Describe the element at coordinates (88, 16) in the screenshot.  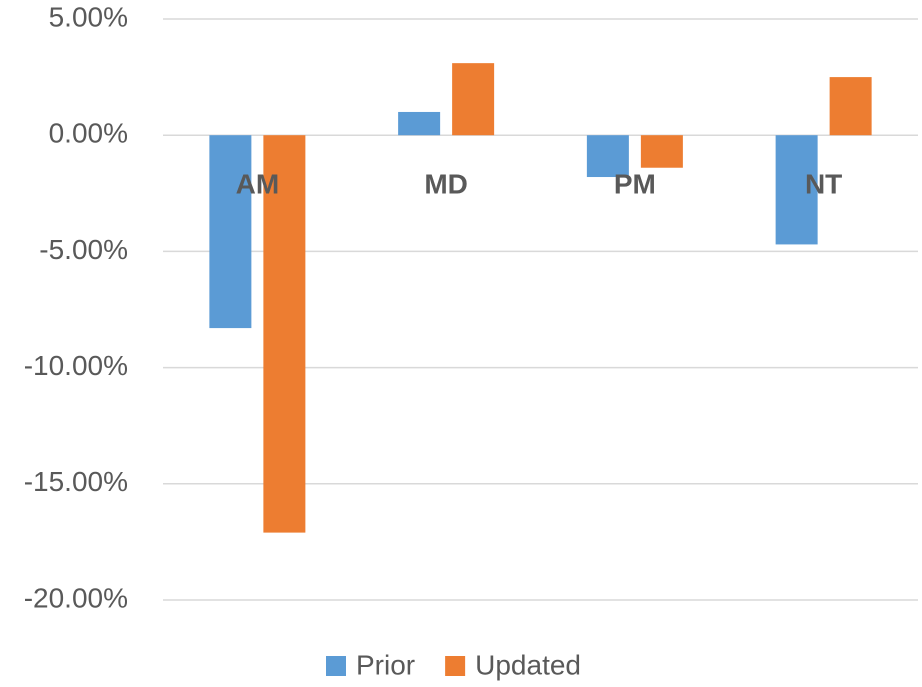
I see `y-tick-label: 5.00%` at that location.